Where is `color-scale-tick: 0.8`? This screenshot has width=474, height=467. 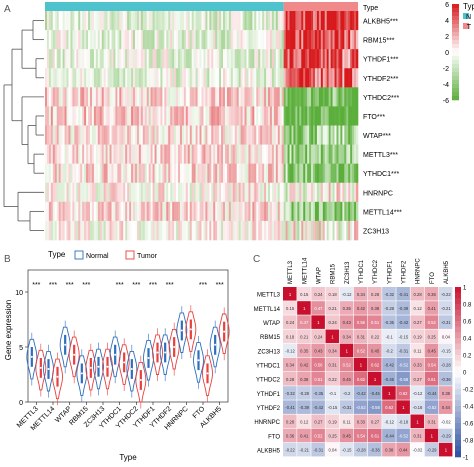
color-scale-tick: 0.8 is located at coordinates (467, 306).